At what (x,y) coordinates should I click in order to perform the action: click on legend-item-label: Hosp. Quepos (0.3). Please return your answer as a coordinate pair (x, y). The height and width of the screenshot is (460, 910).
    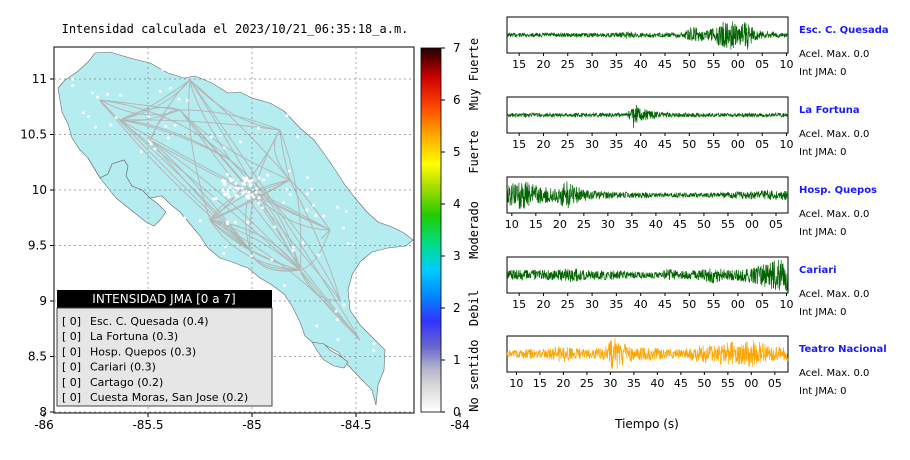
    Looking at the image, I should click on (143, 351).